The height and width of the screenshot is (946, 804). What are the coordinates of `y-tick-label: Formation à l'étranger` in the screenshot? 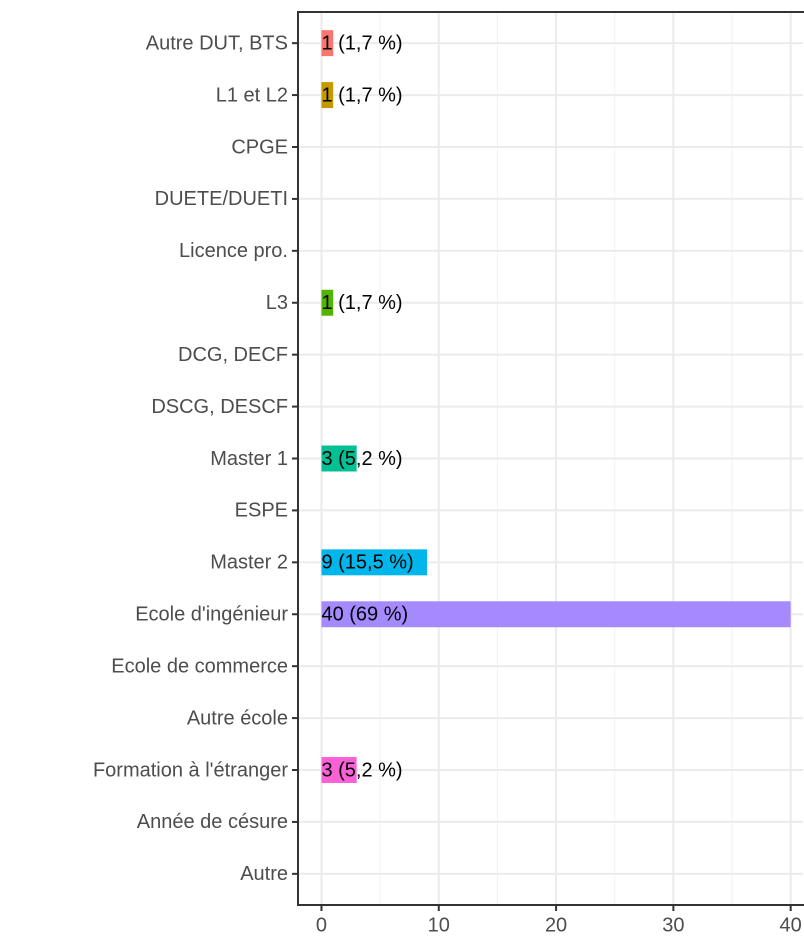 It's located at (190, 770).